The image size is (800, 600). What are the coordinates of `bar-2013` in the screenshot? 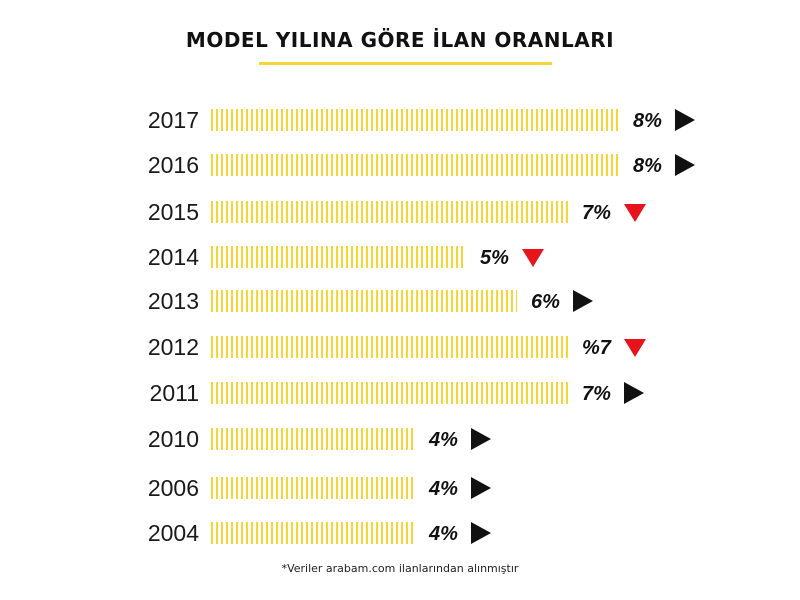 It's located at (364, 301).